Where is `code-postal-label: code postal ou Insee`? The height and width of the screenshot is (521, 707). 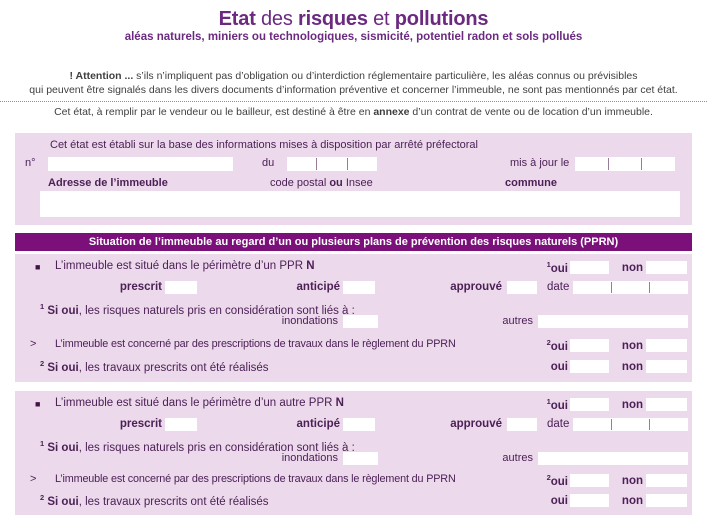 code-postal-label: code postal ou Insee is located at coordinates (321, 182).